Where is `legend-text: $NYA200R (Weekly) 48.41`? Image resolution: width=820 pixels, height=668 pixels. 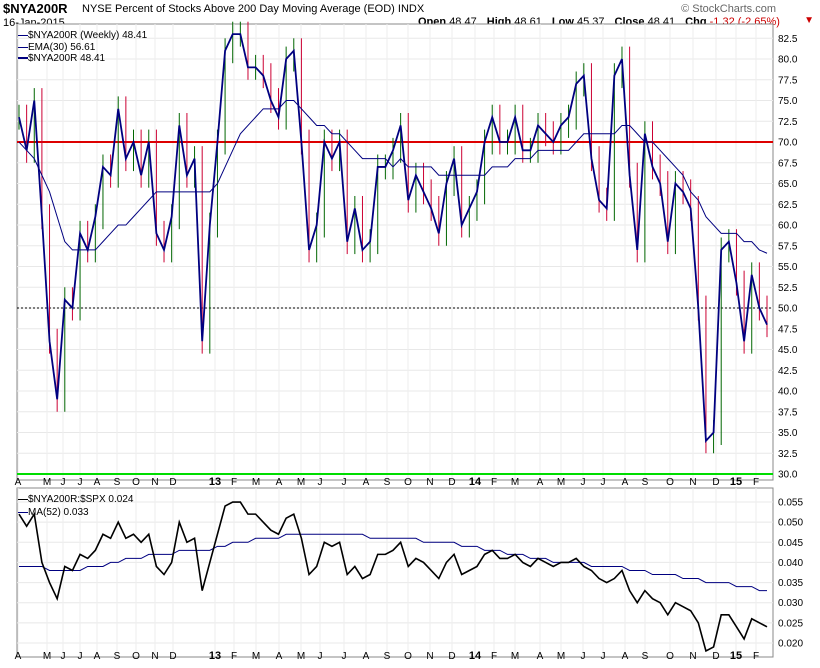 legend-text: $NYA200R (Weekly) 48.41 is located at coordinates (88, 35).